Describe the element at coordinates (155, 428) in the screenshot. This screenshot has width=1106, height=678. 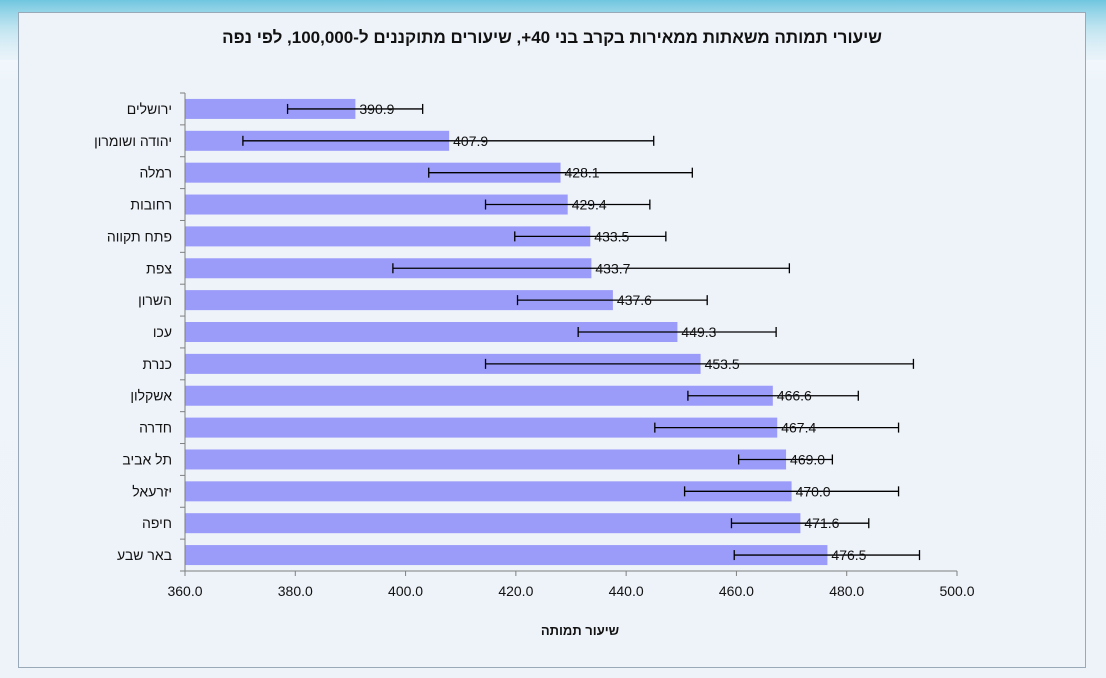
I see `category-label: חדרה` at that location.